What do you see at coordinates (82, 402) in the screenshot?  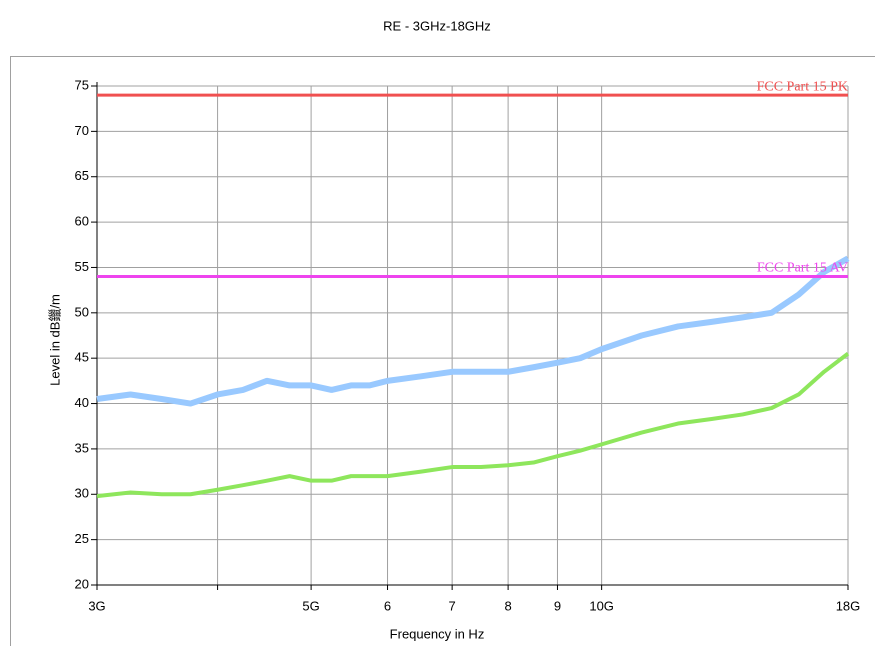 I see `y-tick-label: 40` at bounding box center [82, 402].